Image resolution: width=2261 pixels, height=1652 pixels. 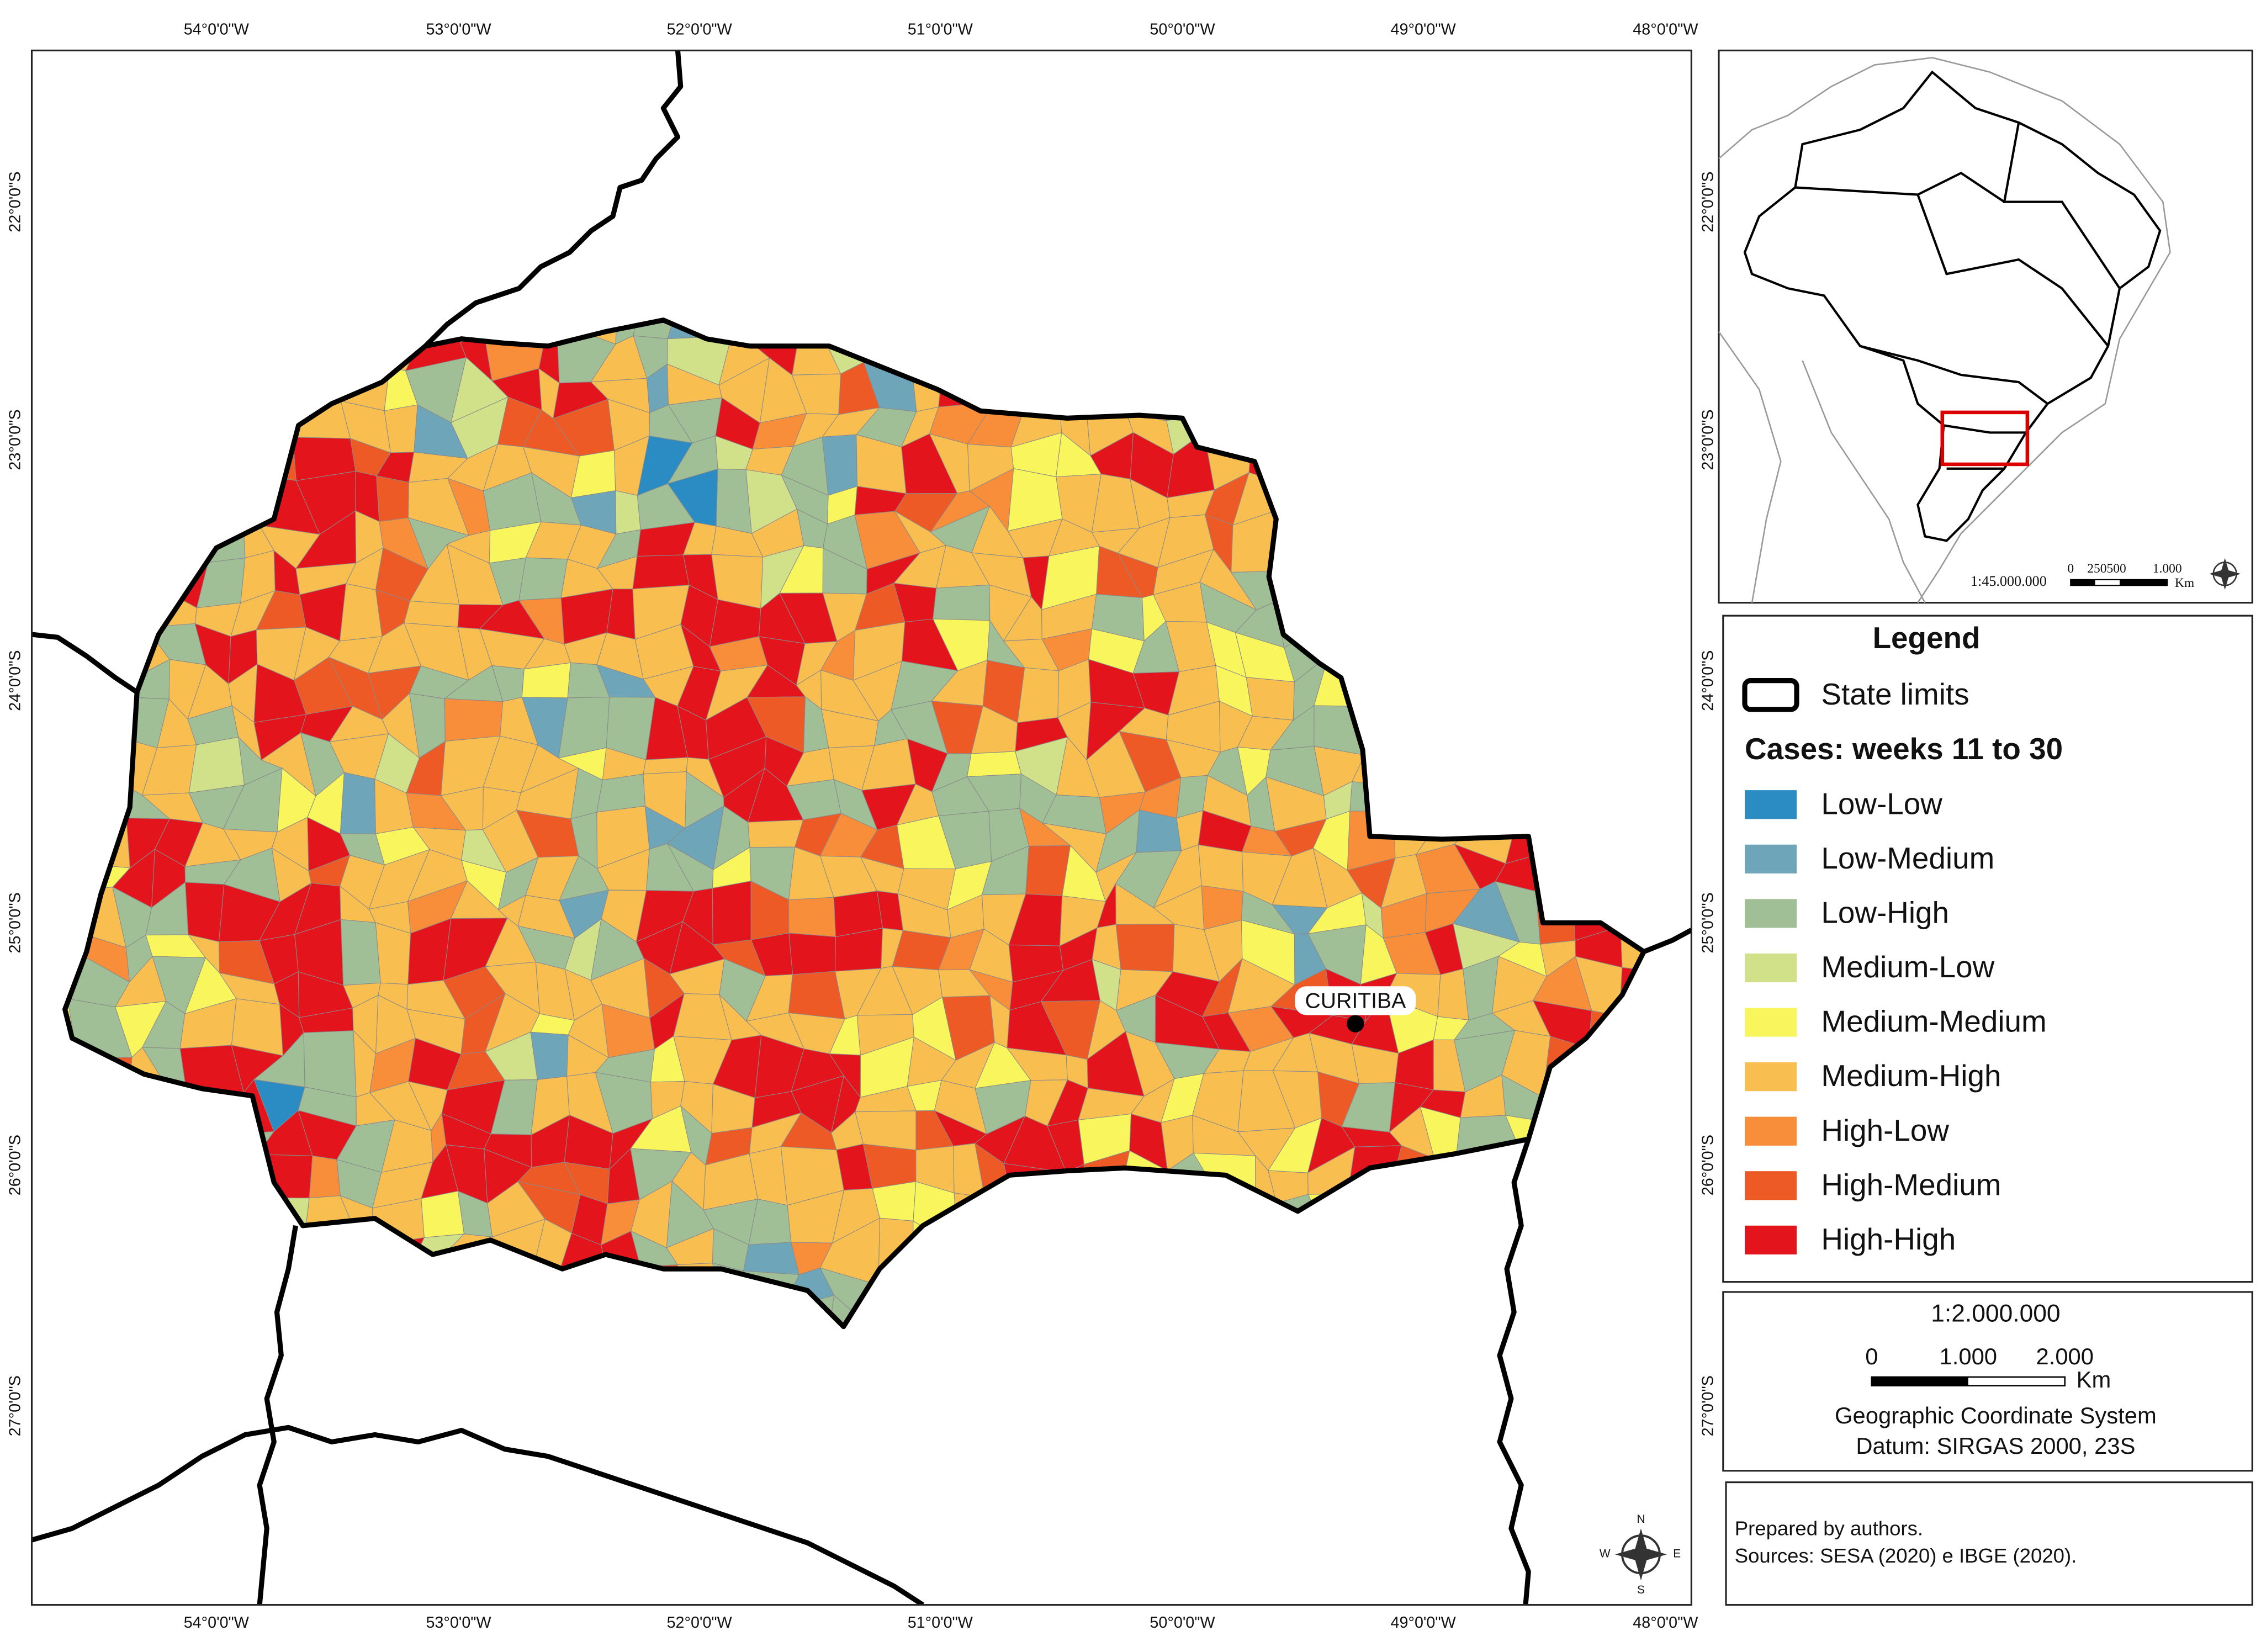 What do you see at coordinates (2071, 569) in the screenshot?
I see `inset-scale-tick: 0` at bounding box center [2071, 569].